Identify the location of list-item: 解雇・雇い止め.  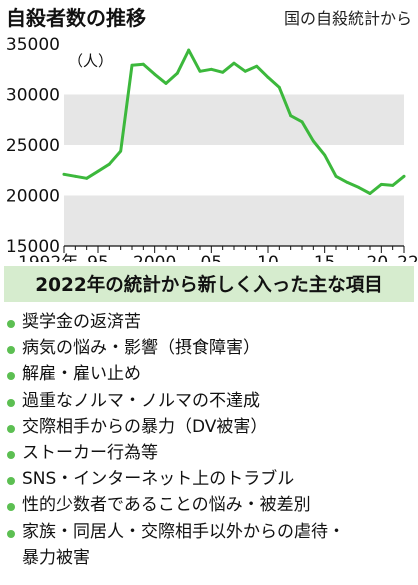
(175, 374).